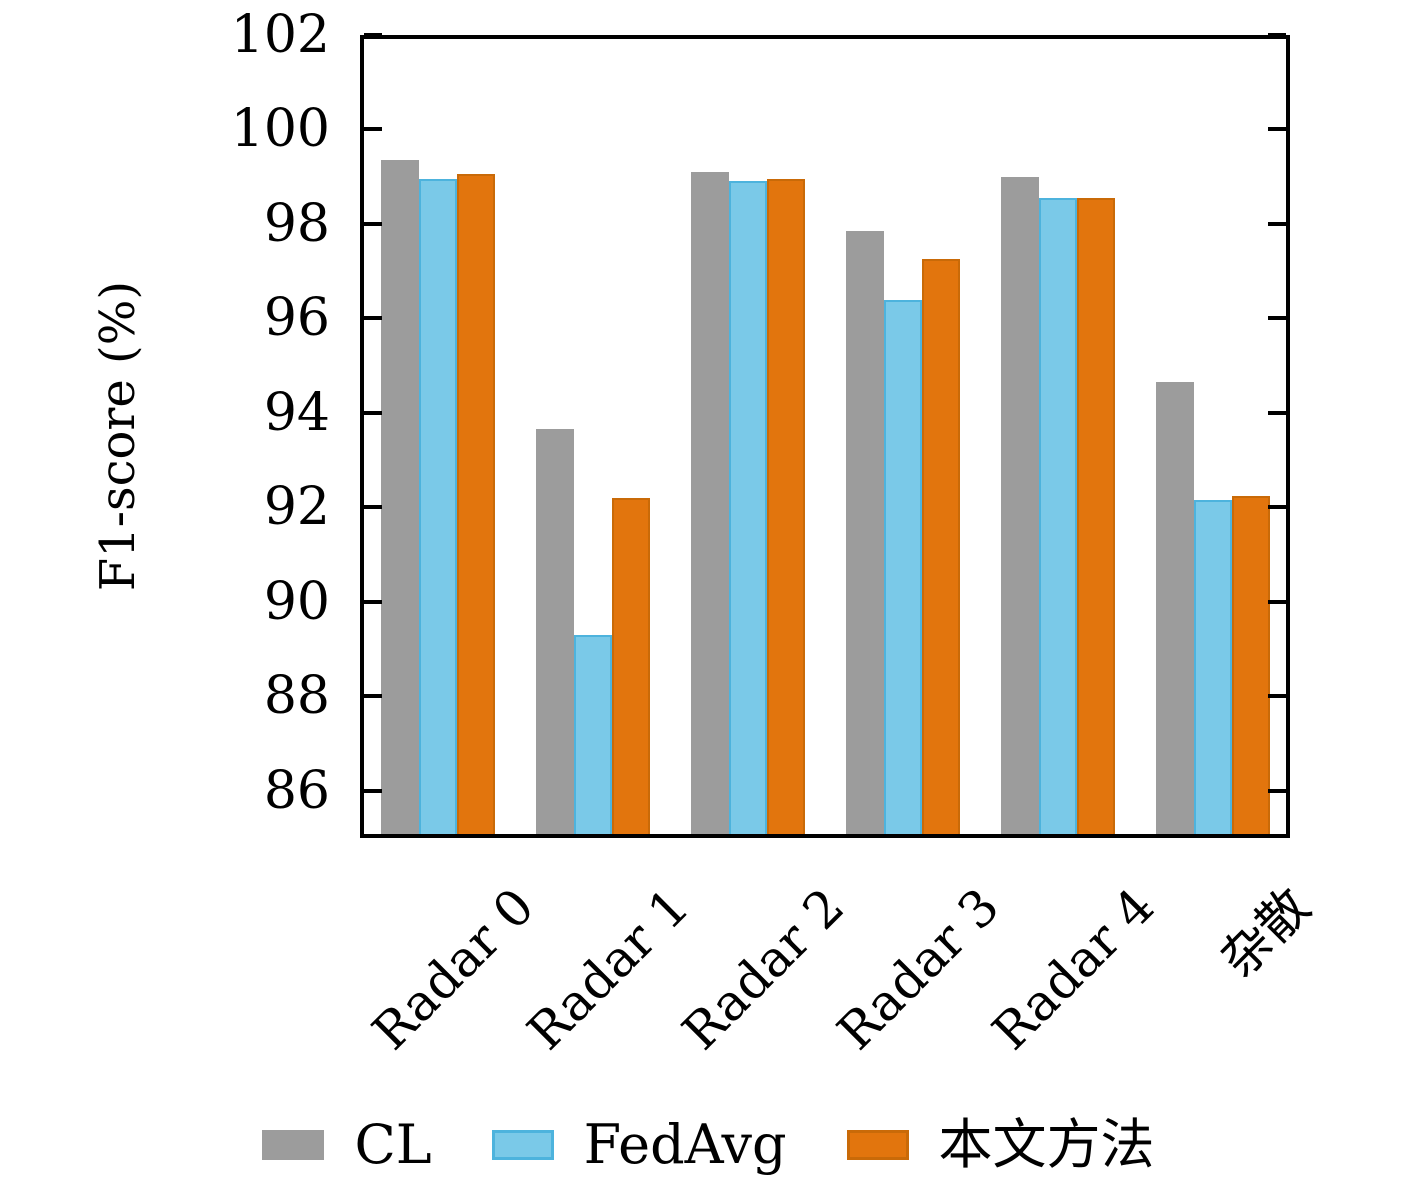  What do you see at coordinates (399, 497) in the screenshot?
I see `bar-CL-Radar 0` at bounding box center [399, 497].